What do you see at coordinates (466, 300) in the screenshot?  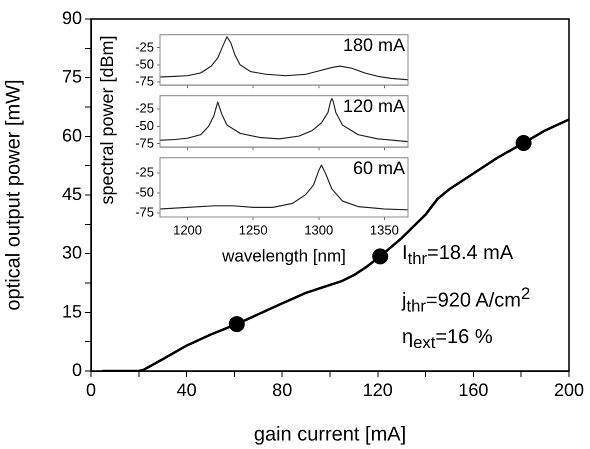 I see `annotation: j$_{thr}$=920 A/cm$^{2}$` at bounding box center [466, 300].